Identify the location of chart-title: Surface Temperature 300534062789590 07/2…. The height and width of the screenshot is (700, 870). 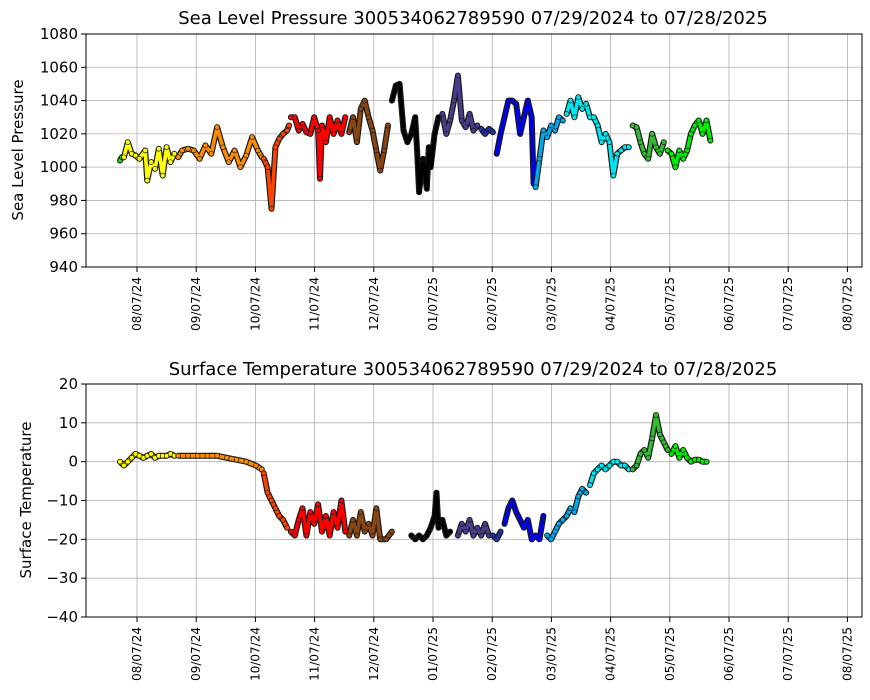
(473, 369).